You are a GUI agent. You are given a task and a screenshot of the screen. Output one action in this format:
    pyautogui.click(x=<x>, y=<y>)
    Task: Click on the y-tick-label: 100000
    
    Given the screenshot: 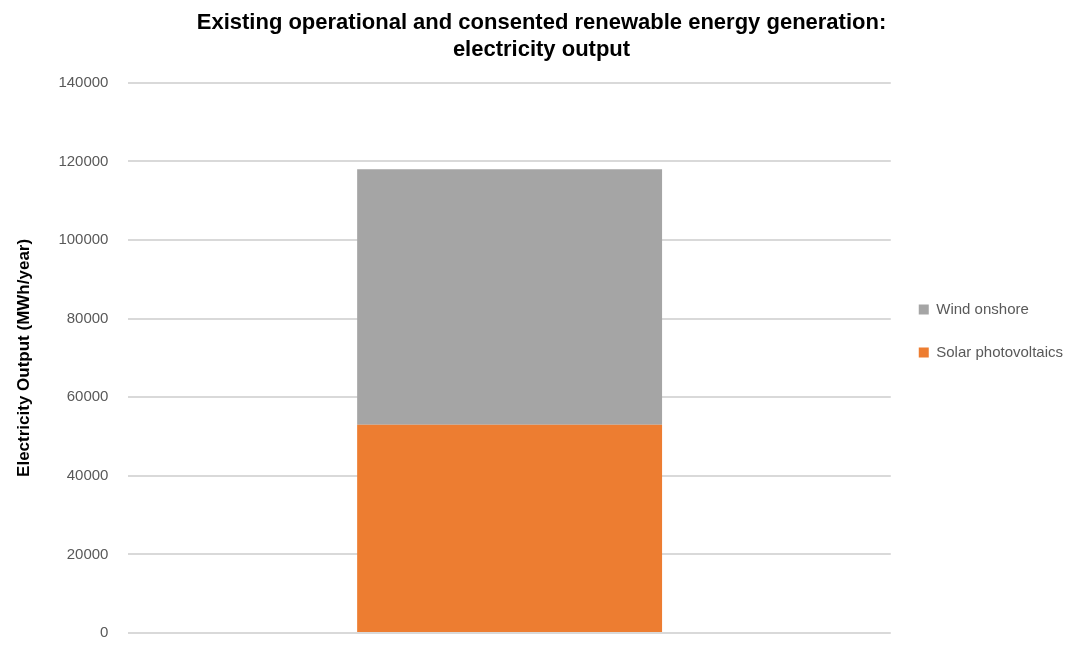 What is the action you would take?
    pyautogui.click(x=83, y=239)
    